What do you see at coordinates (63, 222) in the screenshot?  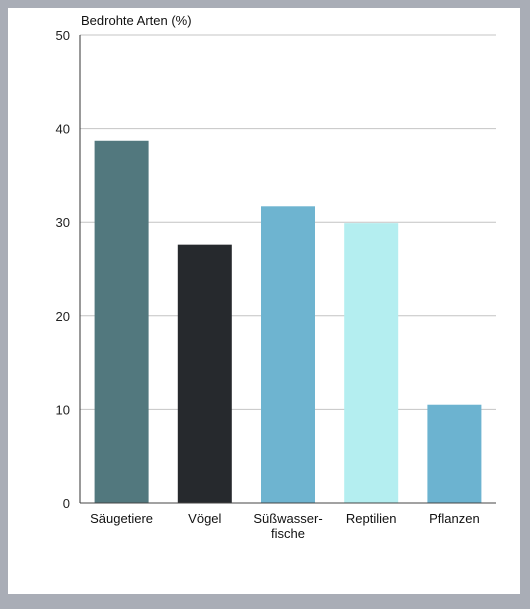 I see `y-tick-label: 30` at bounding box center [63, 222].